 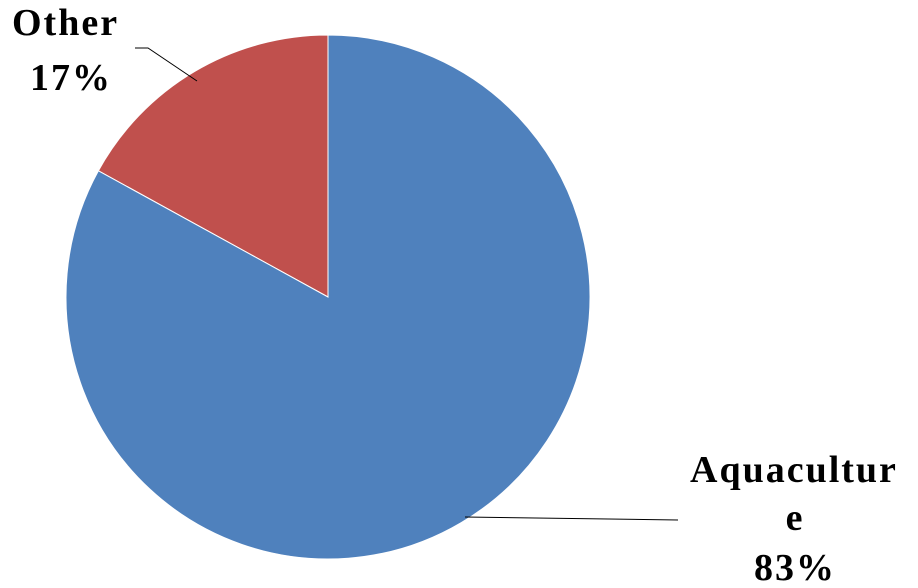 I want to click on leader-line-other, so click(x=166, y=64).